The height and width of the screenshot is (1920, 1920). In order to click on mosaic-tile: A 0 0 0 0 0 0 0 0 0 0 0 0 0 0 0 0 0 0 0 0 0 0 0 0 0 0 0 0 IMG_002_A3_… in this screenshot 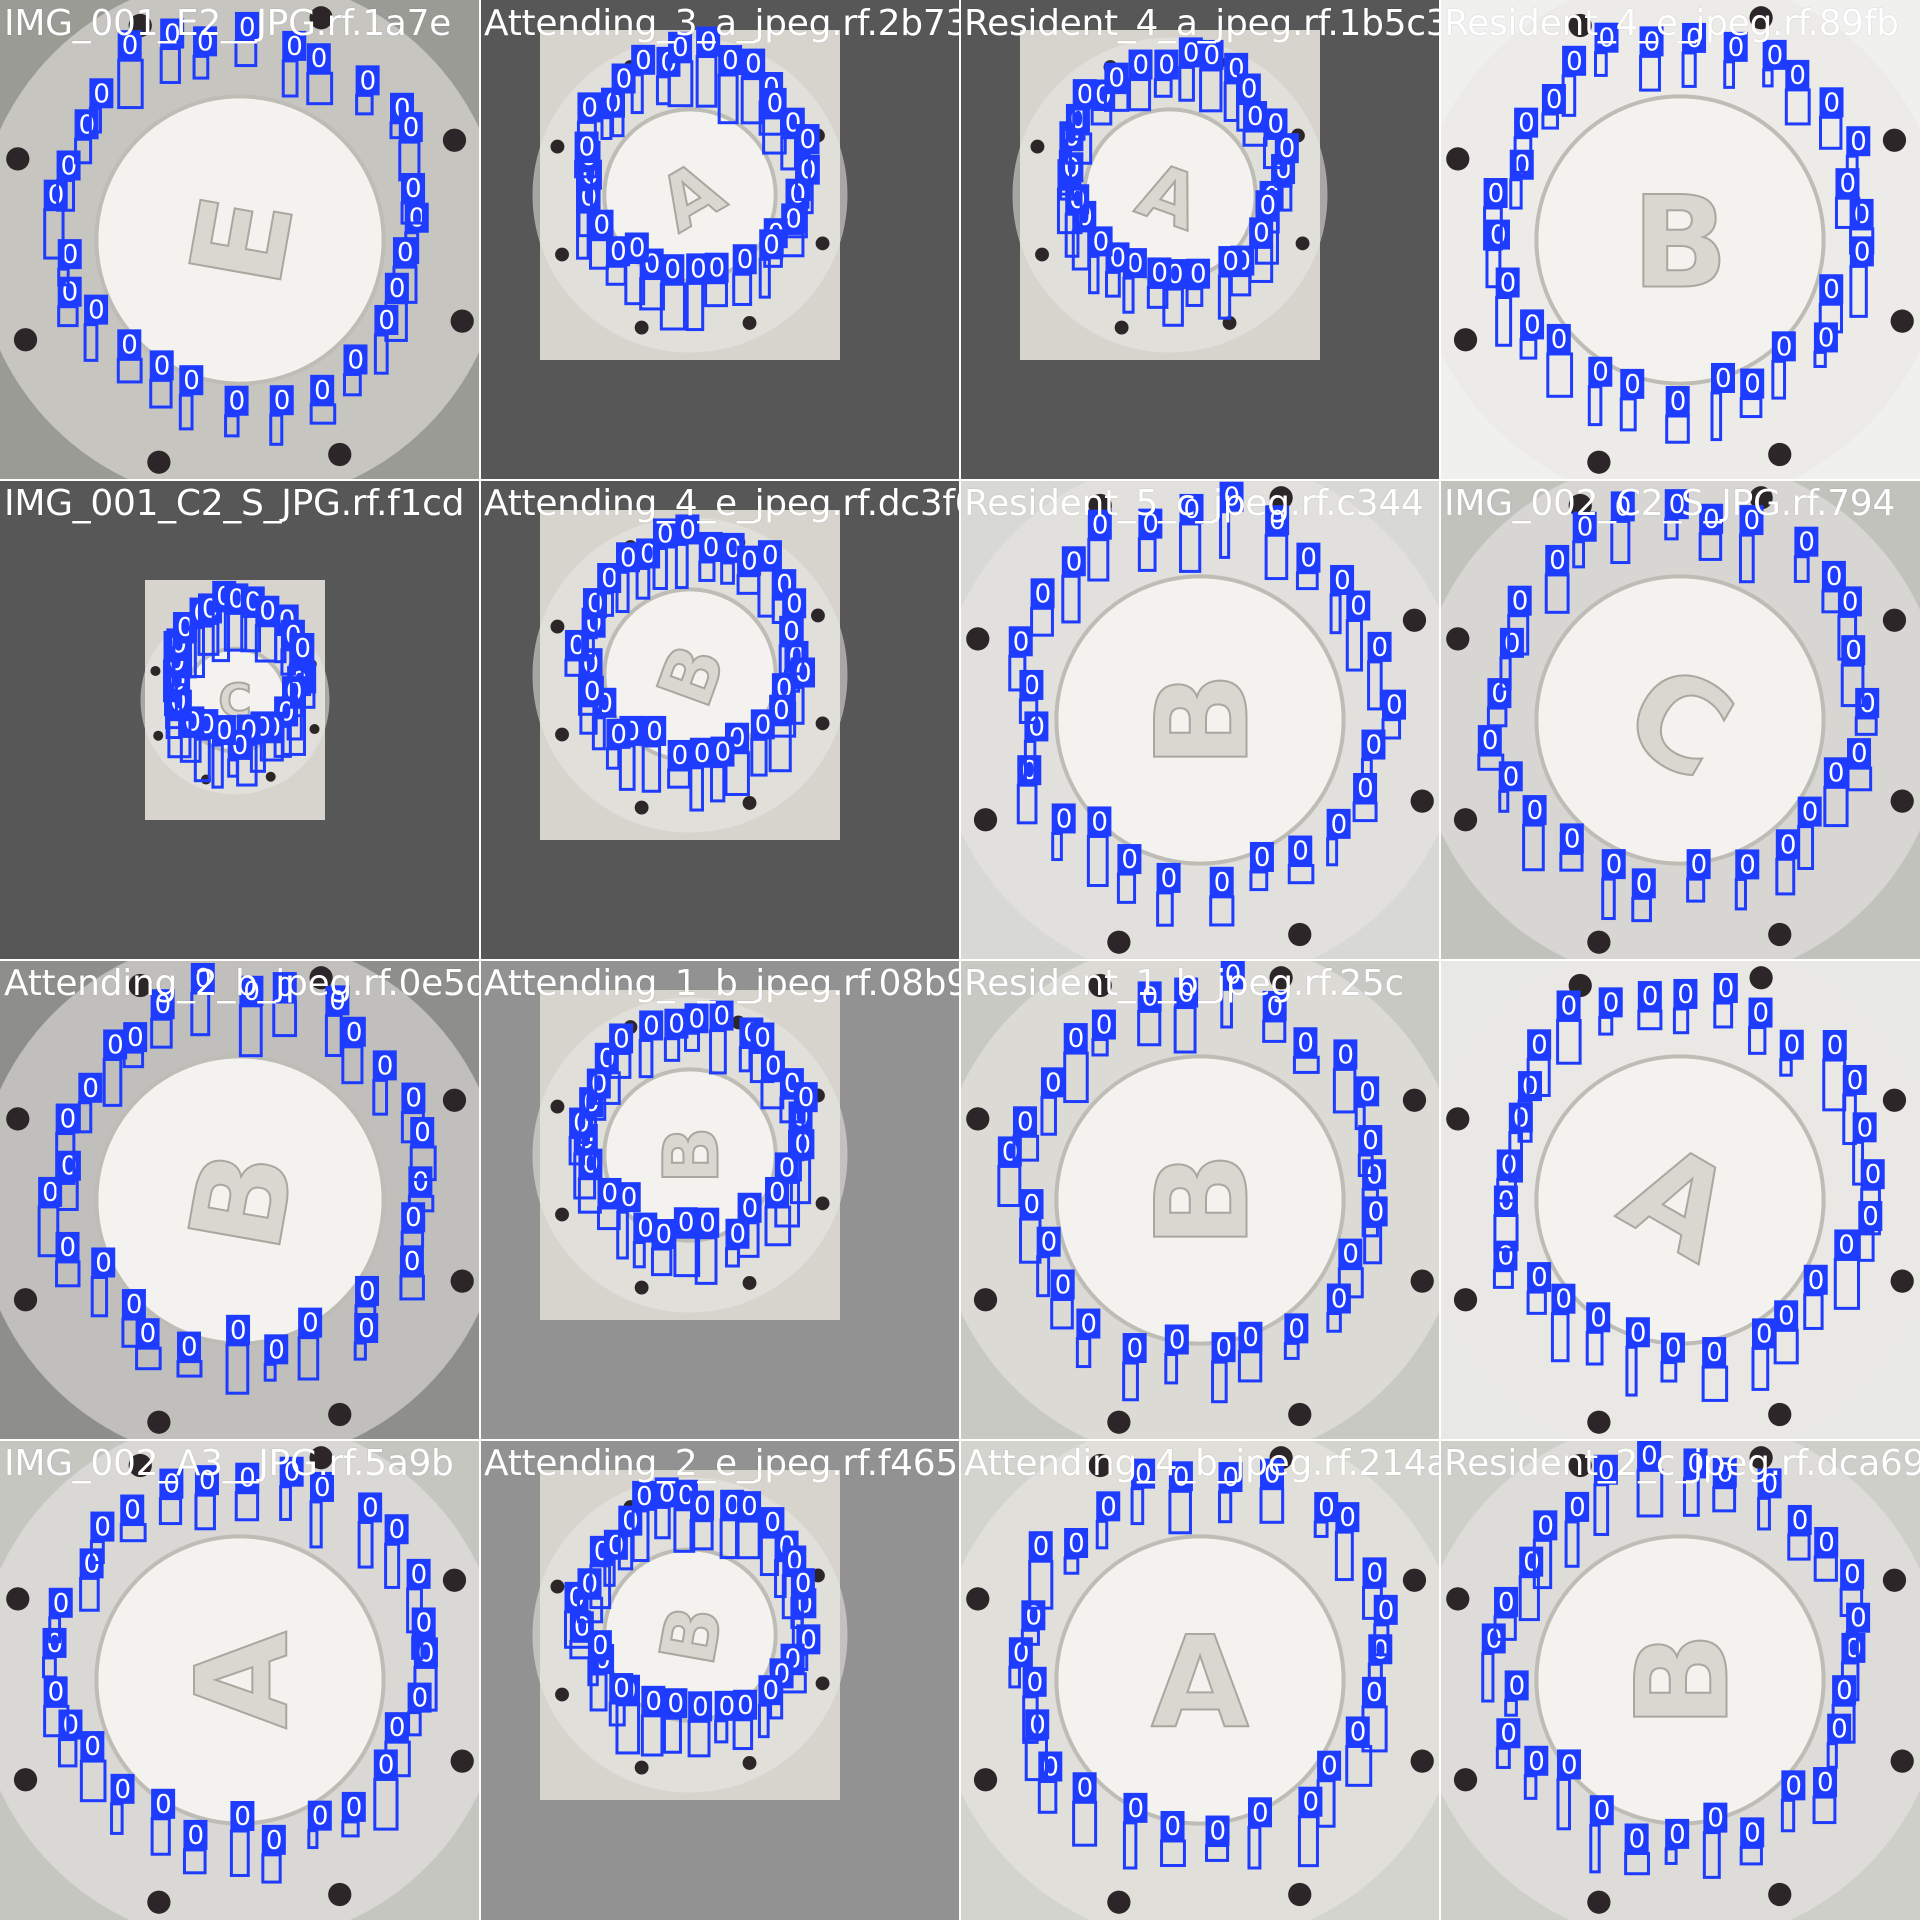, I will do `click(240, 1680)`.